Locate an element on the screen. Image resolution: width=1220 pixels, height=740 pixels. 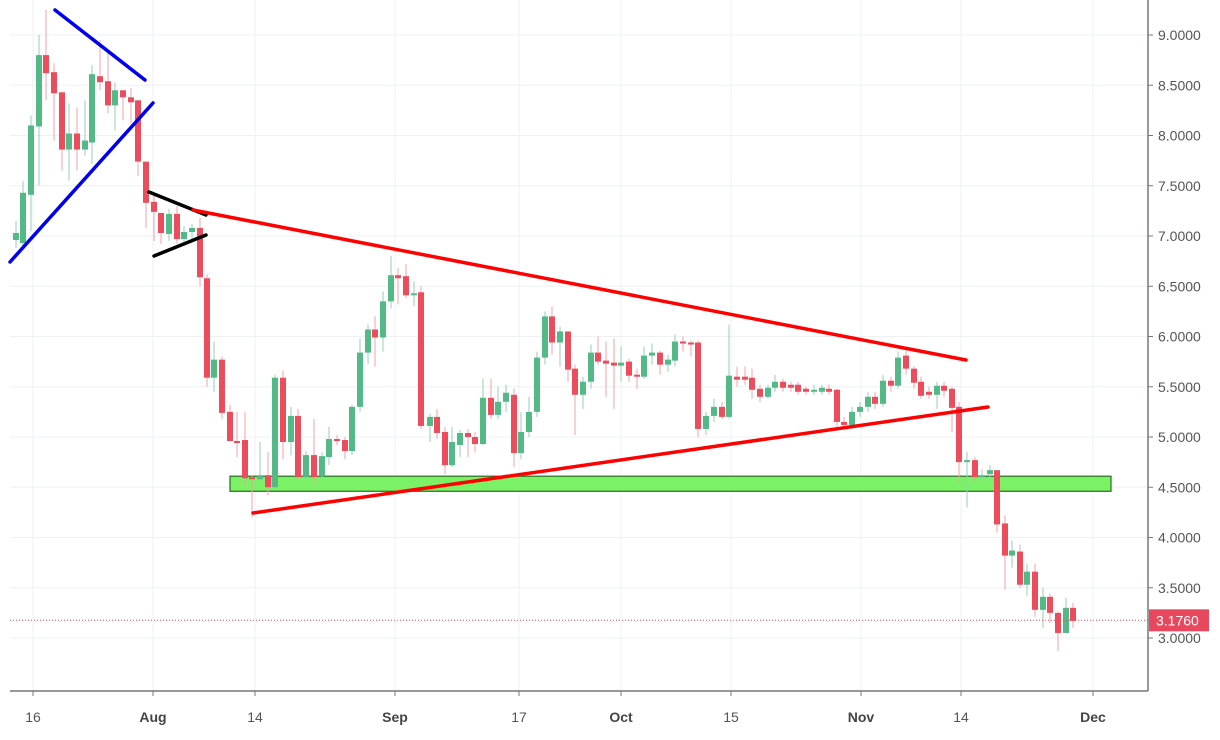
last-price-tag-background is located at coordinates (1179, 620).